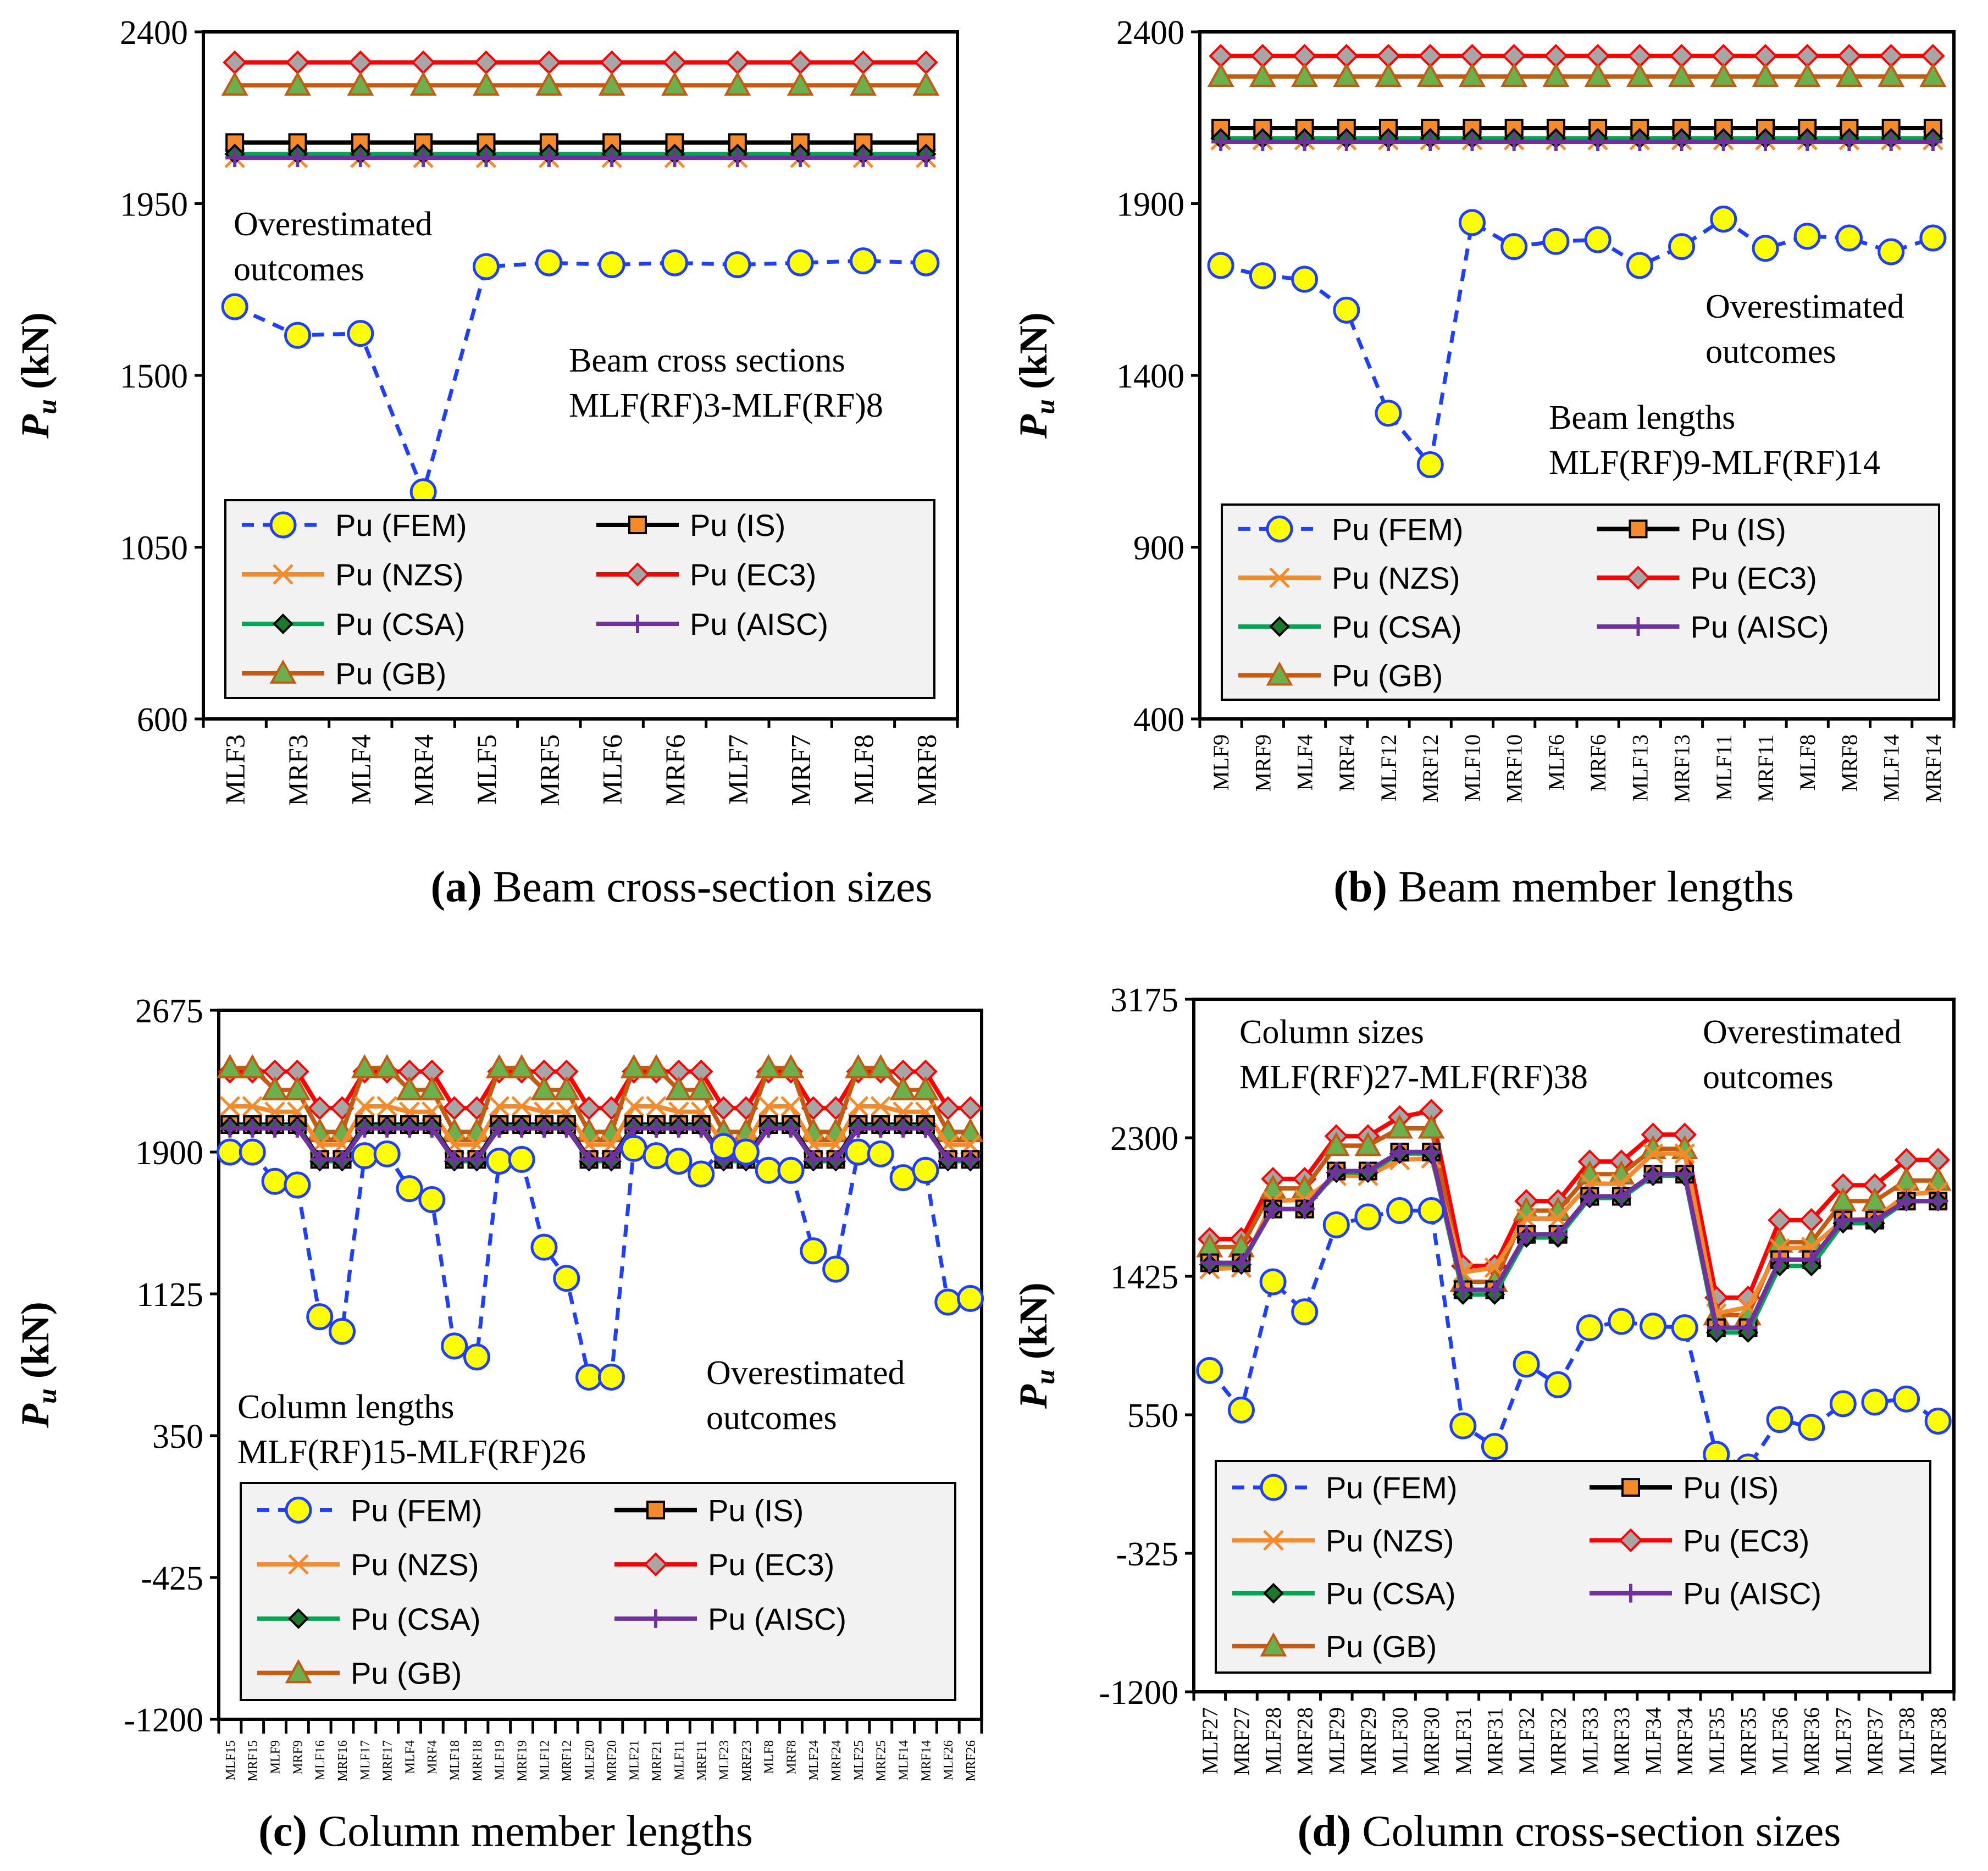  What do you see at coordinates (836, 1760) in the screenshot?
I see `x-tick-label: MRF24` at bounding box center [836, 1760].